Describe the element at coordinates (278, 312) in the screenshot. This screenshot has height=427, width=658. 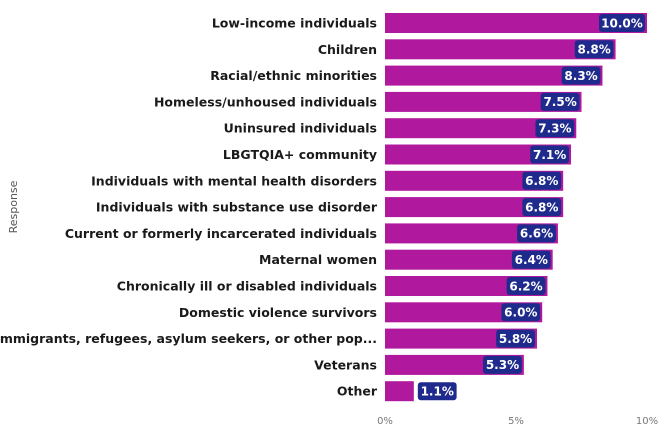
I see `category-label: Domestic violence survivors` at that location.